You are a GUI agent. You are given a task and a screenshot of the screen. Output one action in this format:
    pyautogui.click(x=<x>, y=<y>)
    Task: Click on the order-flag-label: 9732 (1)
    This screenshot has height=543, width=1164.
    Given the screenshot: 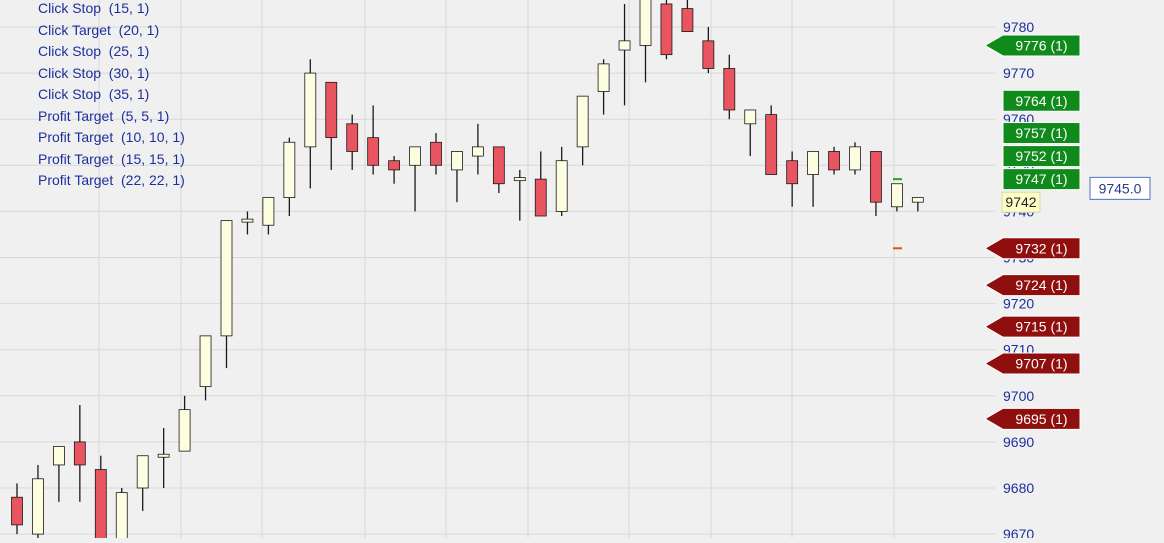 What is the action you would take?
    pyautogui.click(x=1041, y=248)
    